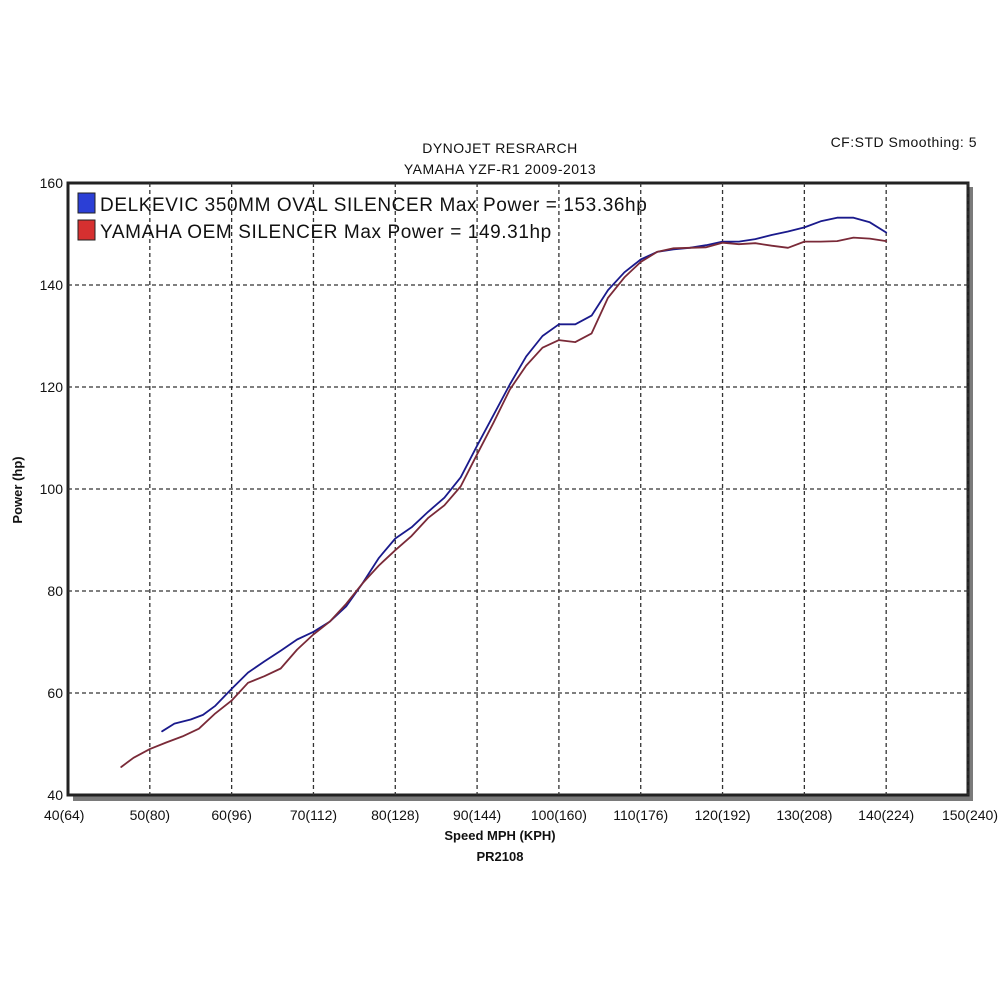  I want to click on y-tick-label: 120, so click(52, 387).